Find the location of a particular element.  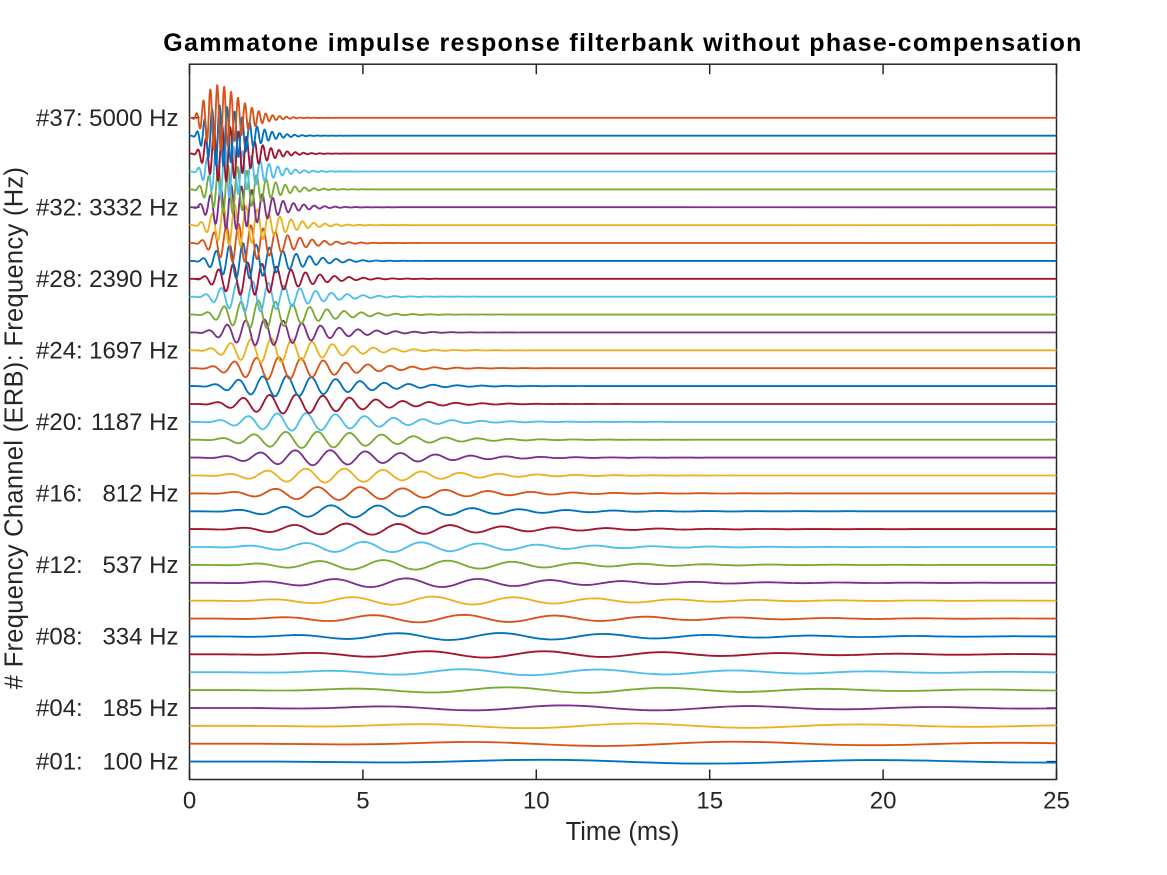

svg-text: 0 is located at coordinates (189, 801).